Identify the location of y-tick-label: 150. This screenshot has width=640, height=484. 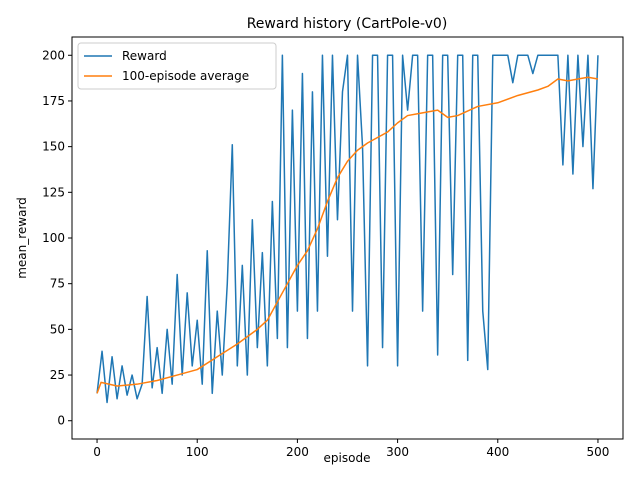
(53, 147).